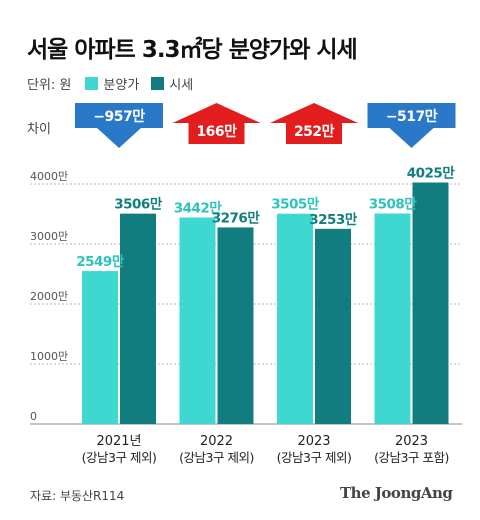  Describe the element at coordinates (49, 176) in the screenshot. I see `y-tick-label: 4000만` at that location.